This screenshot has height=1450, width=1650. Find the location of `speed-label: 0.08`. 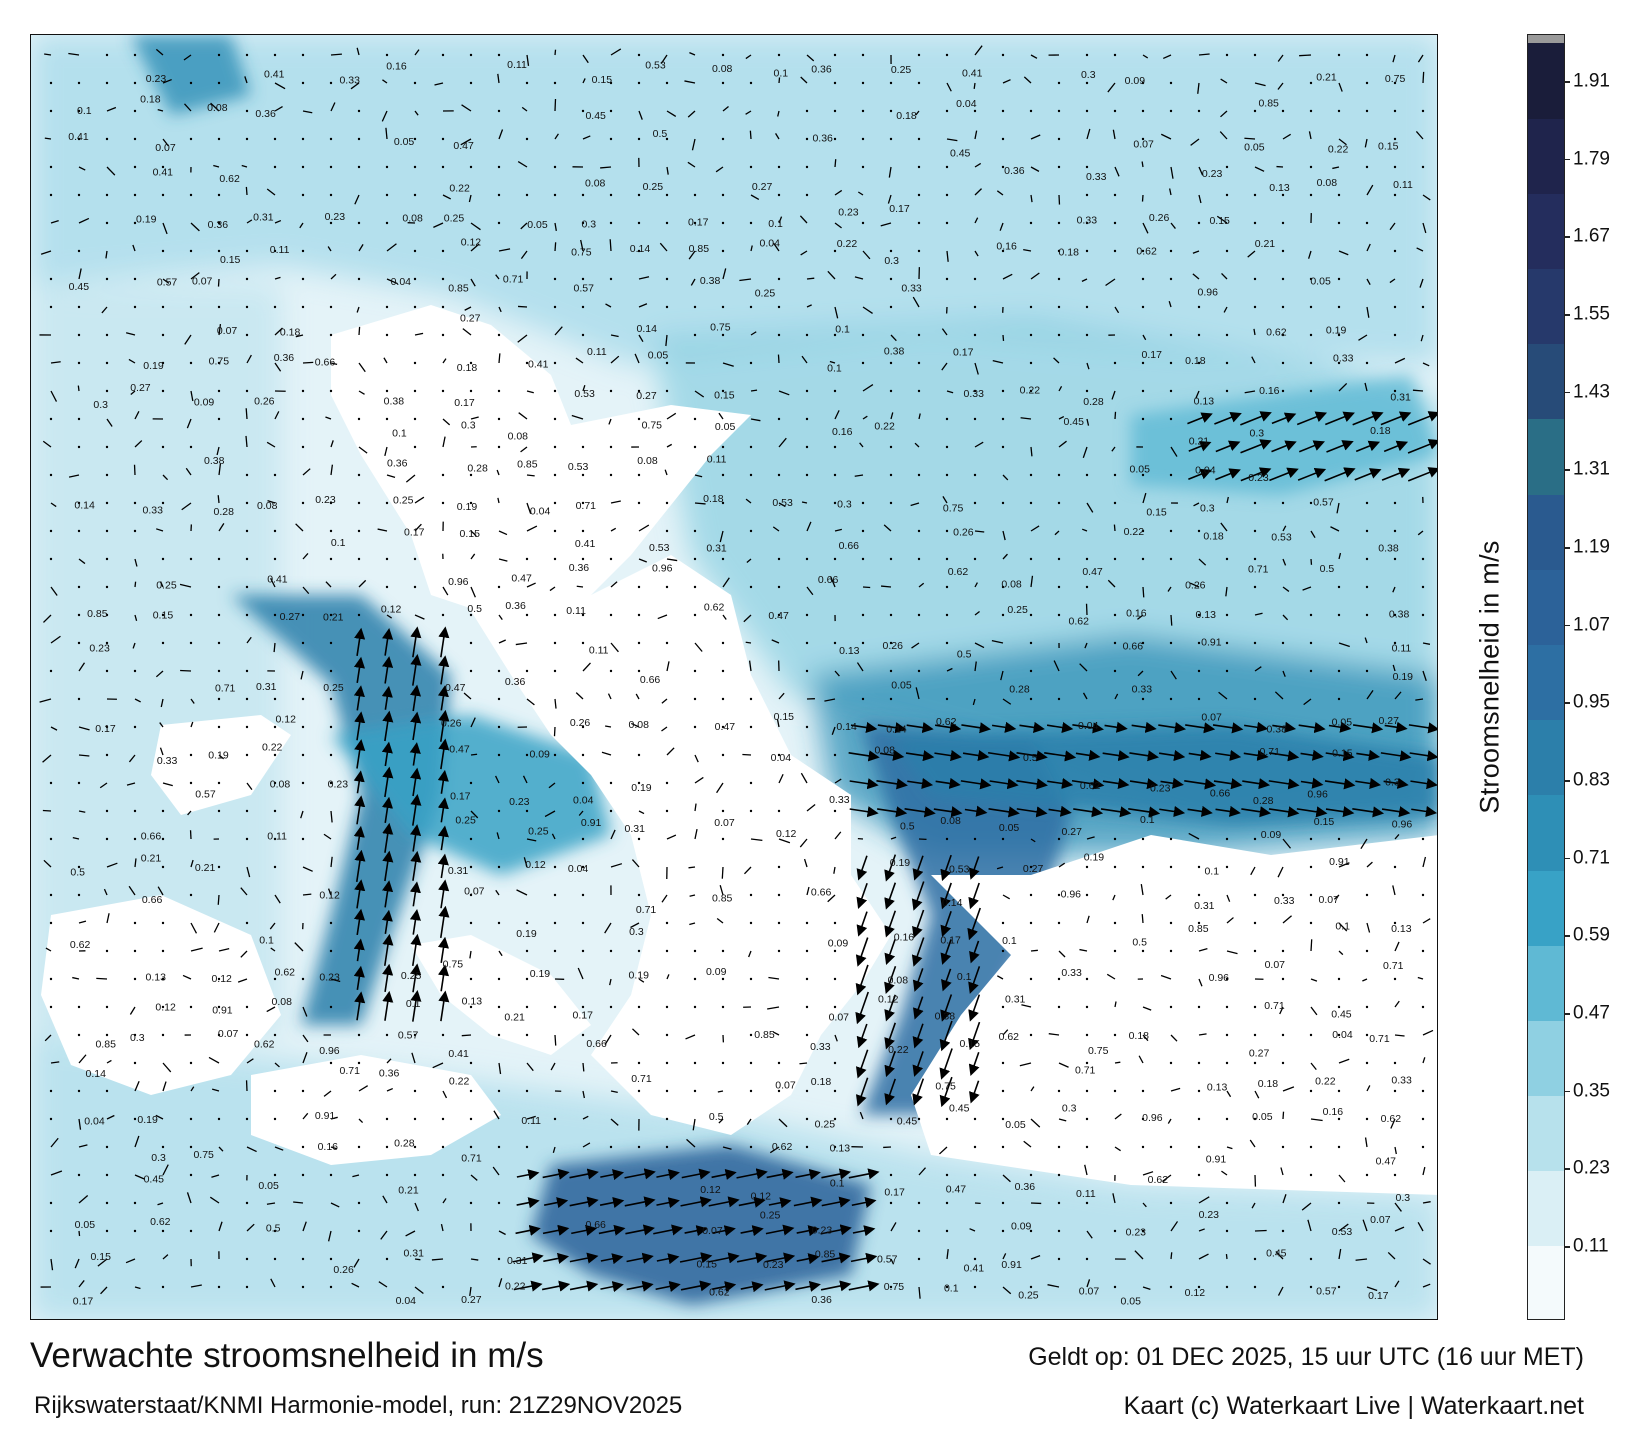

speed-label: 0.08 is located at coordinates (282, 1002).